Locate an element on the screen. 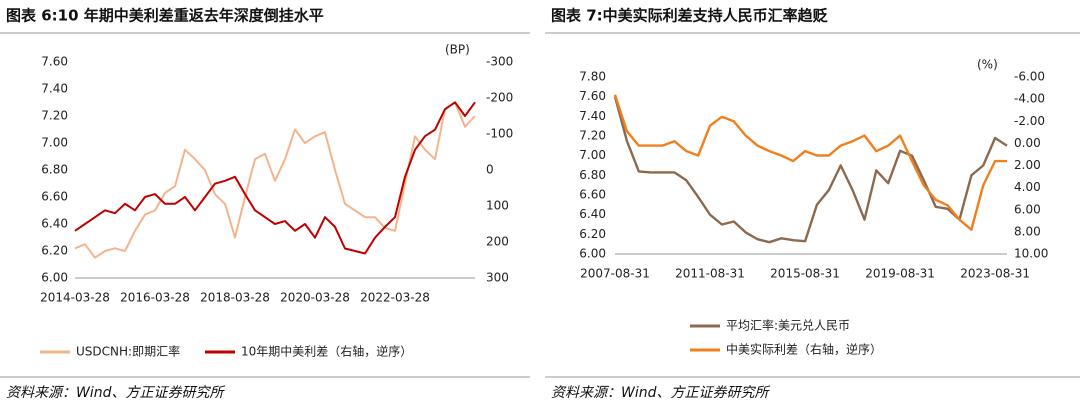 This screenshot has width=1080, height=412. axis-unit: (%) is located at coordinates (987, 65).